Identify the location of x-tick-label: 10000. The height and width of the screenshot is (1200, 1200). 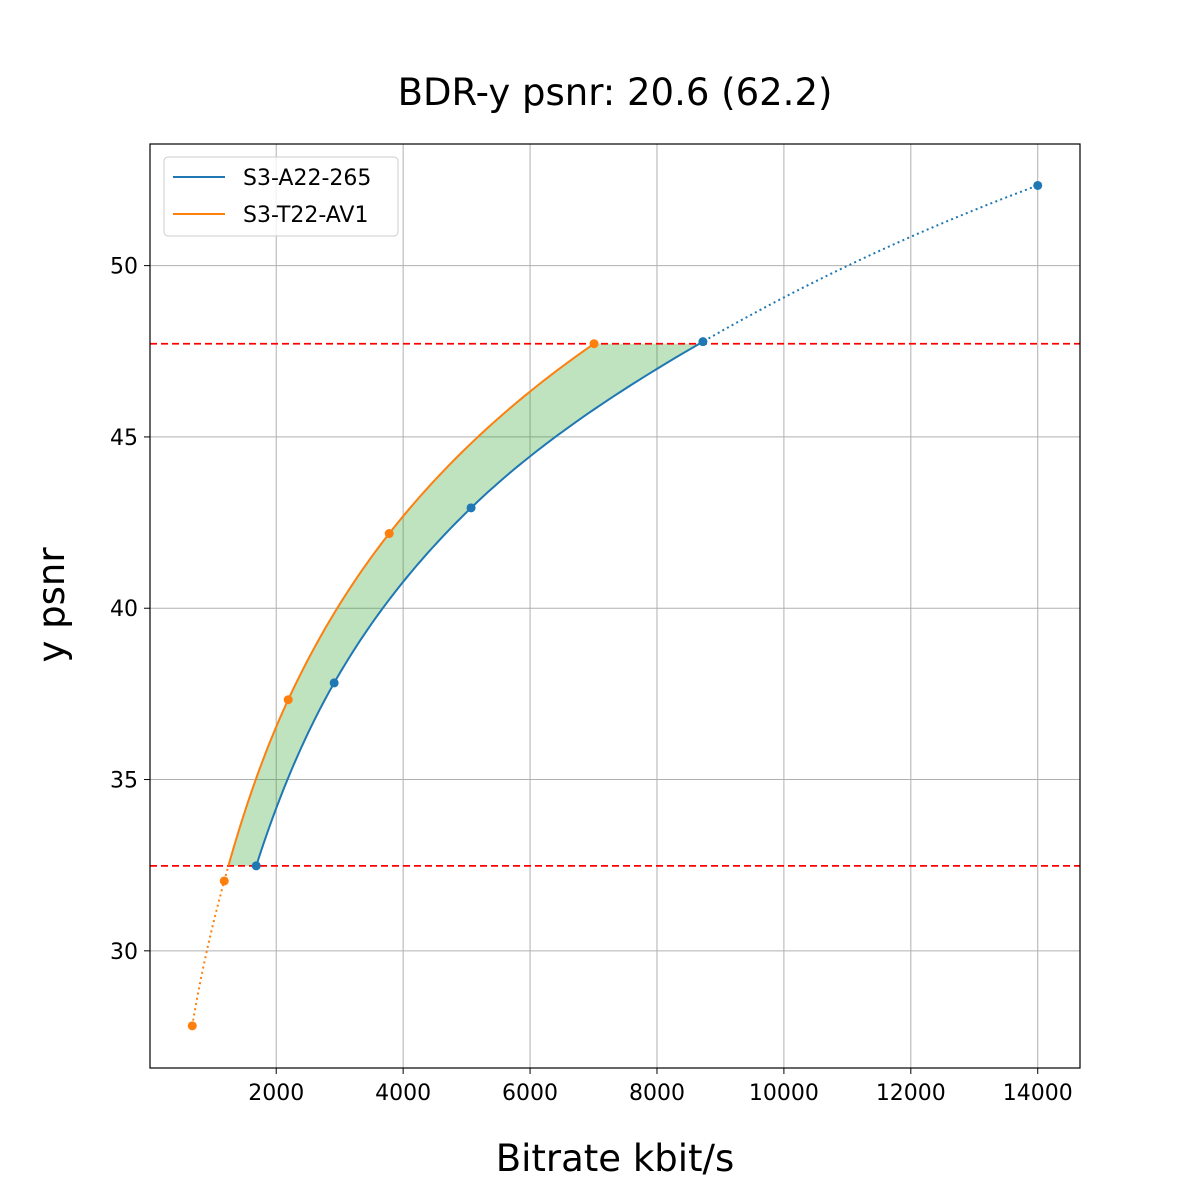
(784, 1093).